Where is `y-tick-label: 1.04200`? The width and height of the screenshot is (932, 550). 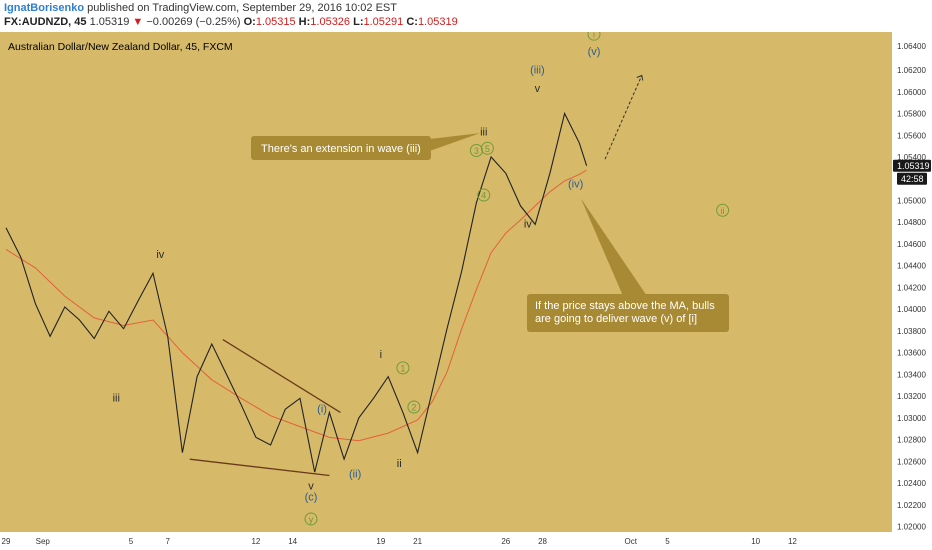 y-tick-label: 1.04200 is located at coordinates (911, 287).